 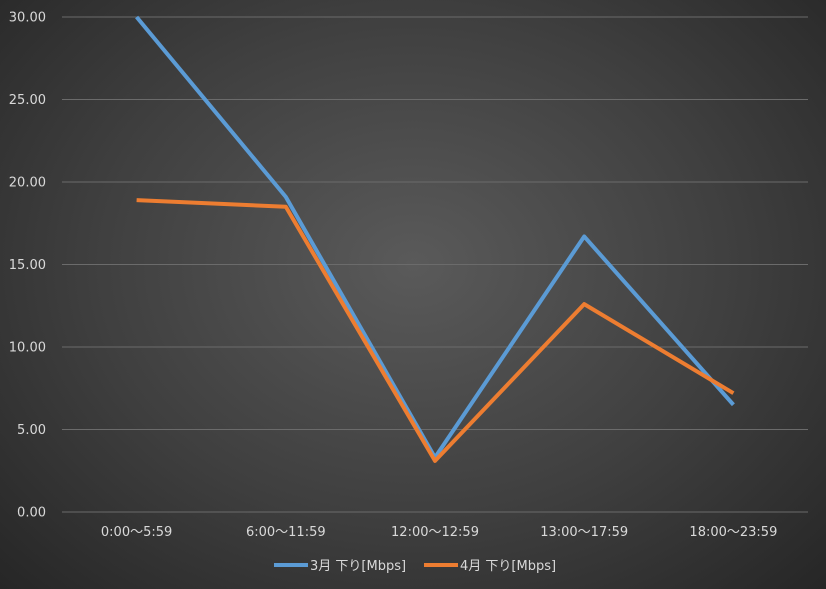 What do you see at coordinates (136, 532) in the screenshot?
I see `x-tick-label: 0:00～5:59` at bounding box center [136, 532].